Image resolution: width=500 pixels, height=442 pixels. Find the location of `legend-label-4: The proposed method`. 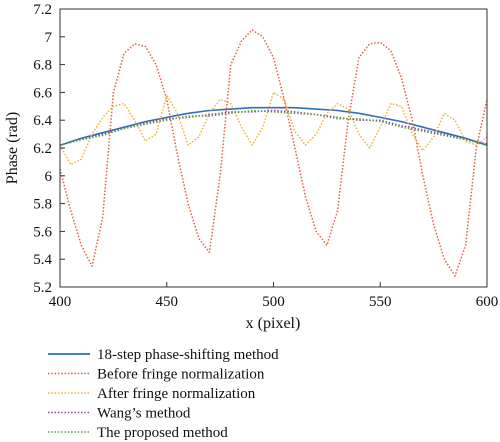

legend-label-4: The proposed method is located at coordinates (162, 433).